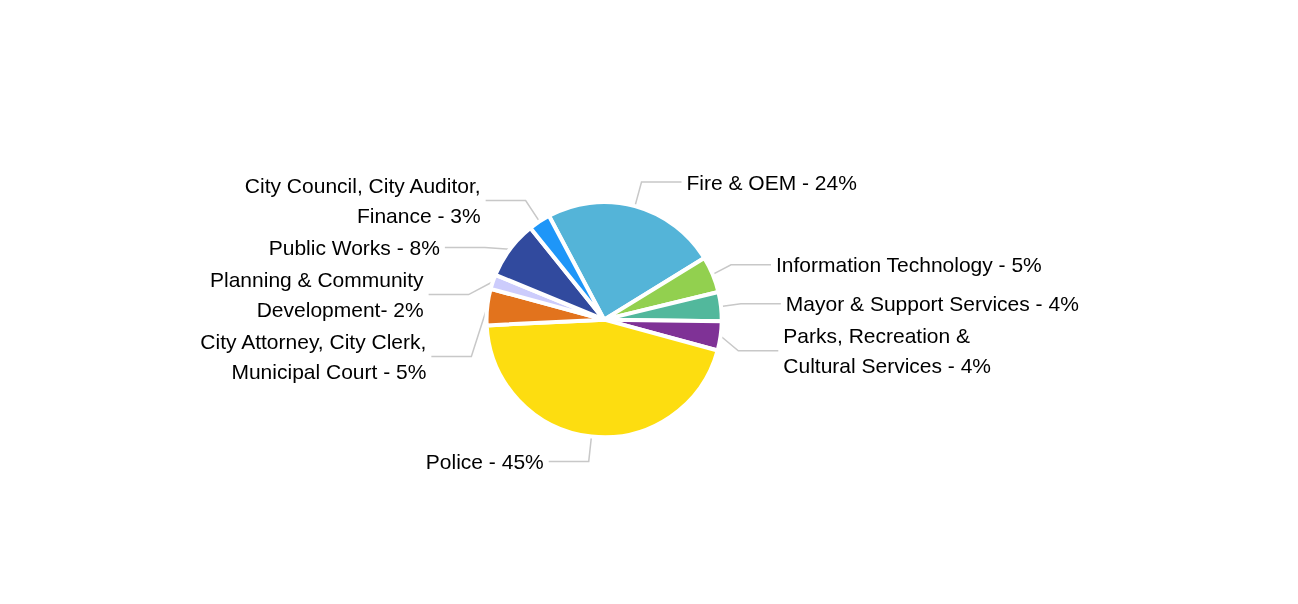 This screenshot has height=604, width=1298. What do you see at coordinates (909, 265) in the screenshot?
I see `slice-label: Information Technology - 5%` at bounding box center [909, 265].